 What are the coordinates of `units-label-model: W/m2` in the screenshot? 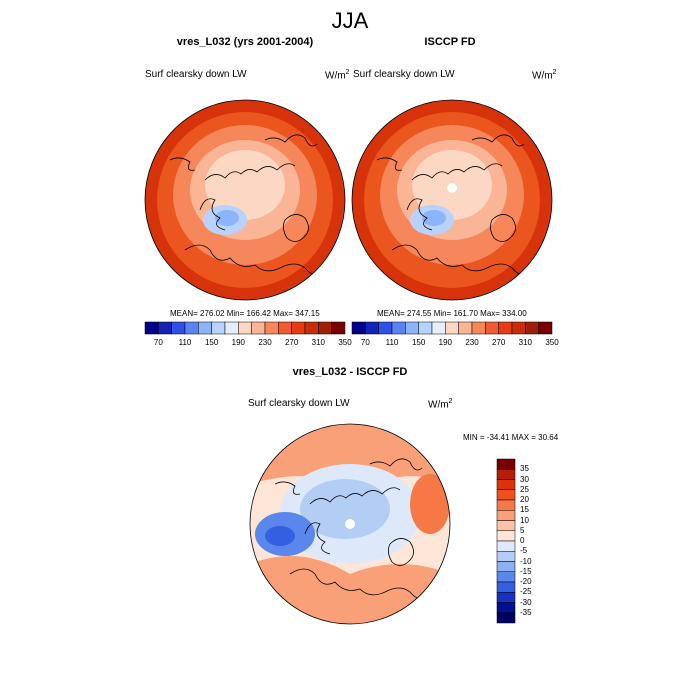 It's located at (337, 75).